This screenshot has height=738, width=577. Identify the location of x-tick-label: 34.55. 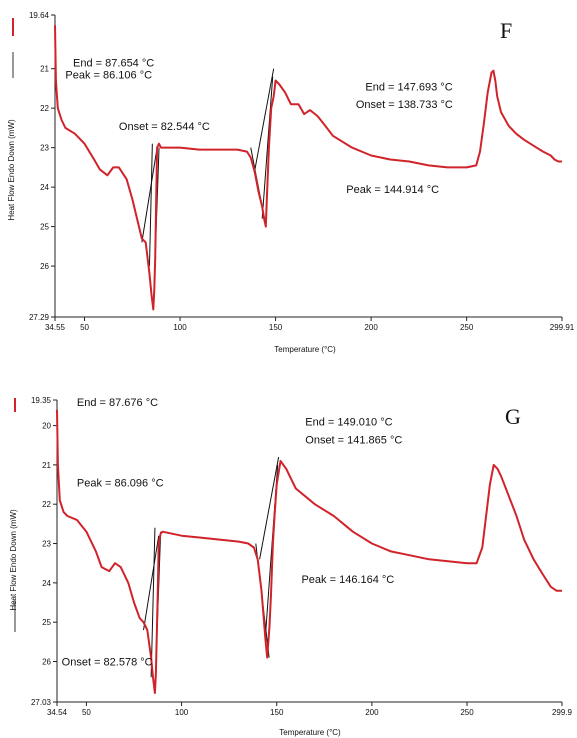
(55, 327).